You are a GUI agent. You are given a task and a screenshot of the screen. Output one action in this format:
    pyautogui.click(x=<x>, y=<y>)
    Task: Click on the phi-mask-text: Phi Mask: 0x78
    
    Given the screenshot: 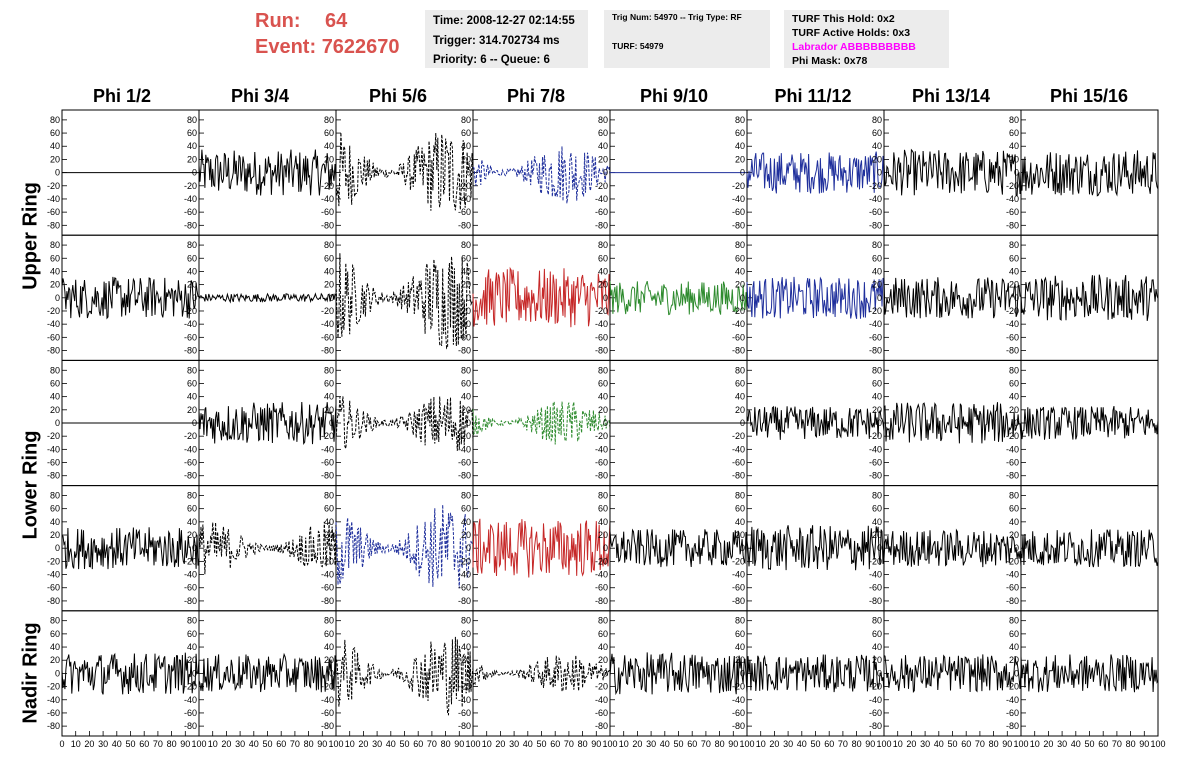 What is the action you would take?
    pyautogui.click(x=830, y=61)
    